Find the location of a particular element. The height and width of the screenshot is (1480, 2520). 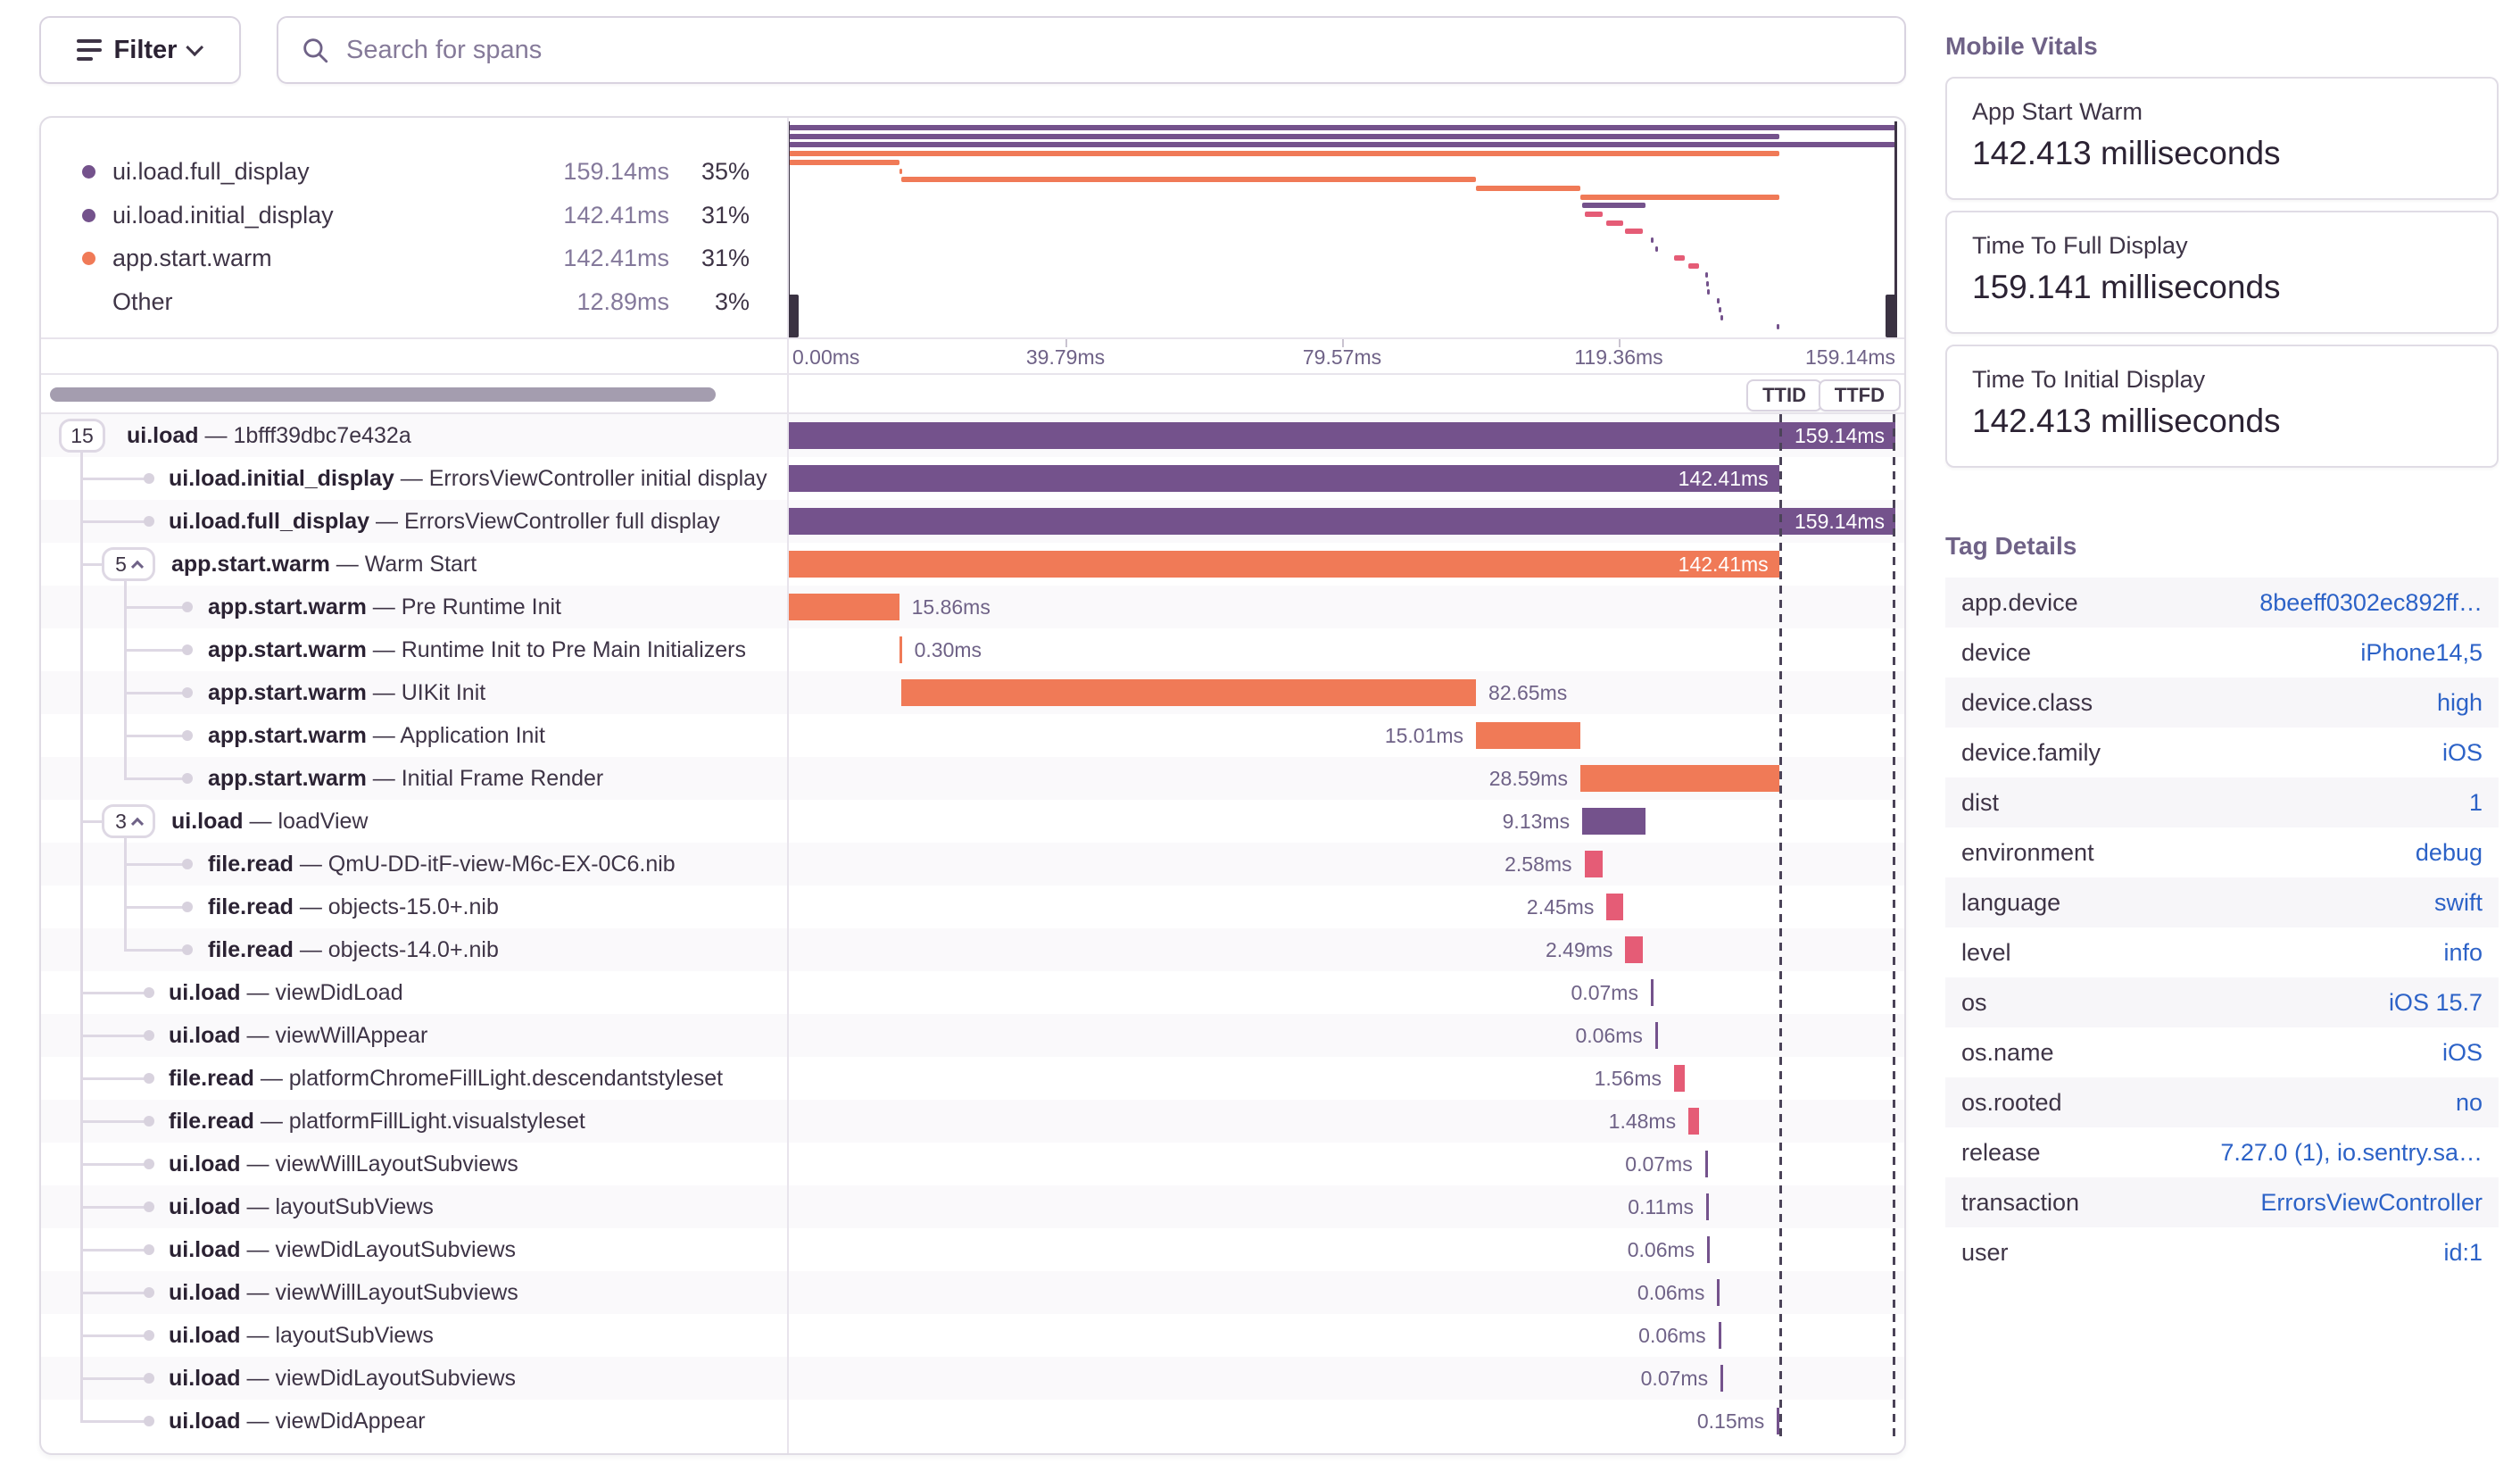

span-row: ui.load — viewWillLayoutSubviews 0.07ms is located at coordinates (972, 1164).